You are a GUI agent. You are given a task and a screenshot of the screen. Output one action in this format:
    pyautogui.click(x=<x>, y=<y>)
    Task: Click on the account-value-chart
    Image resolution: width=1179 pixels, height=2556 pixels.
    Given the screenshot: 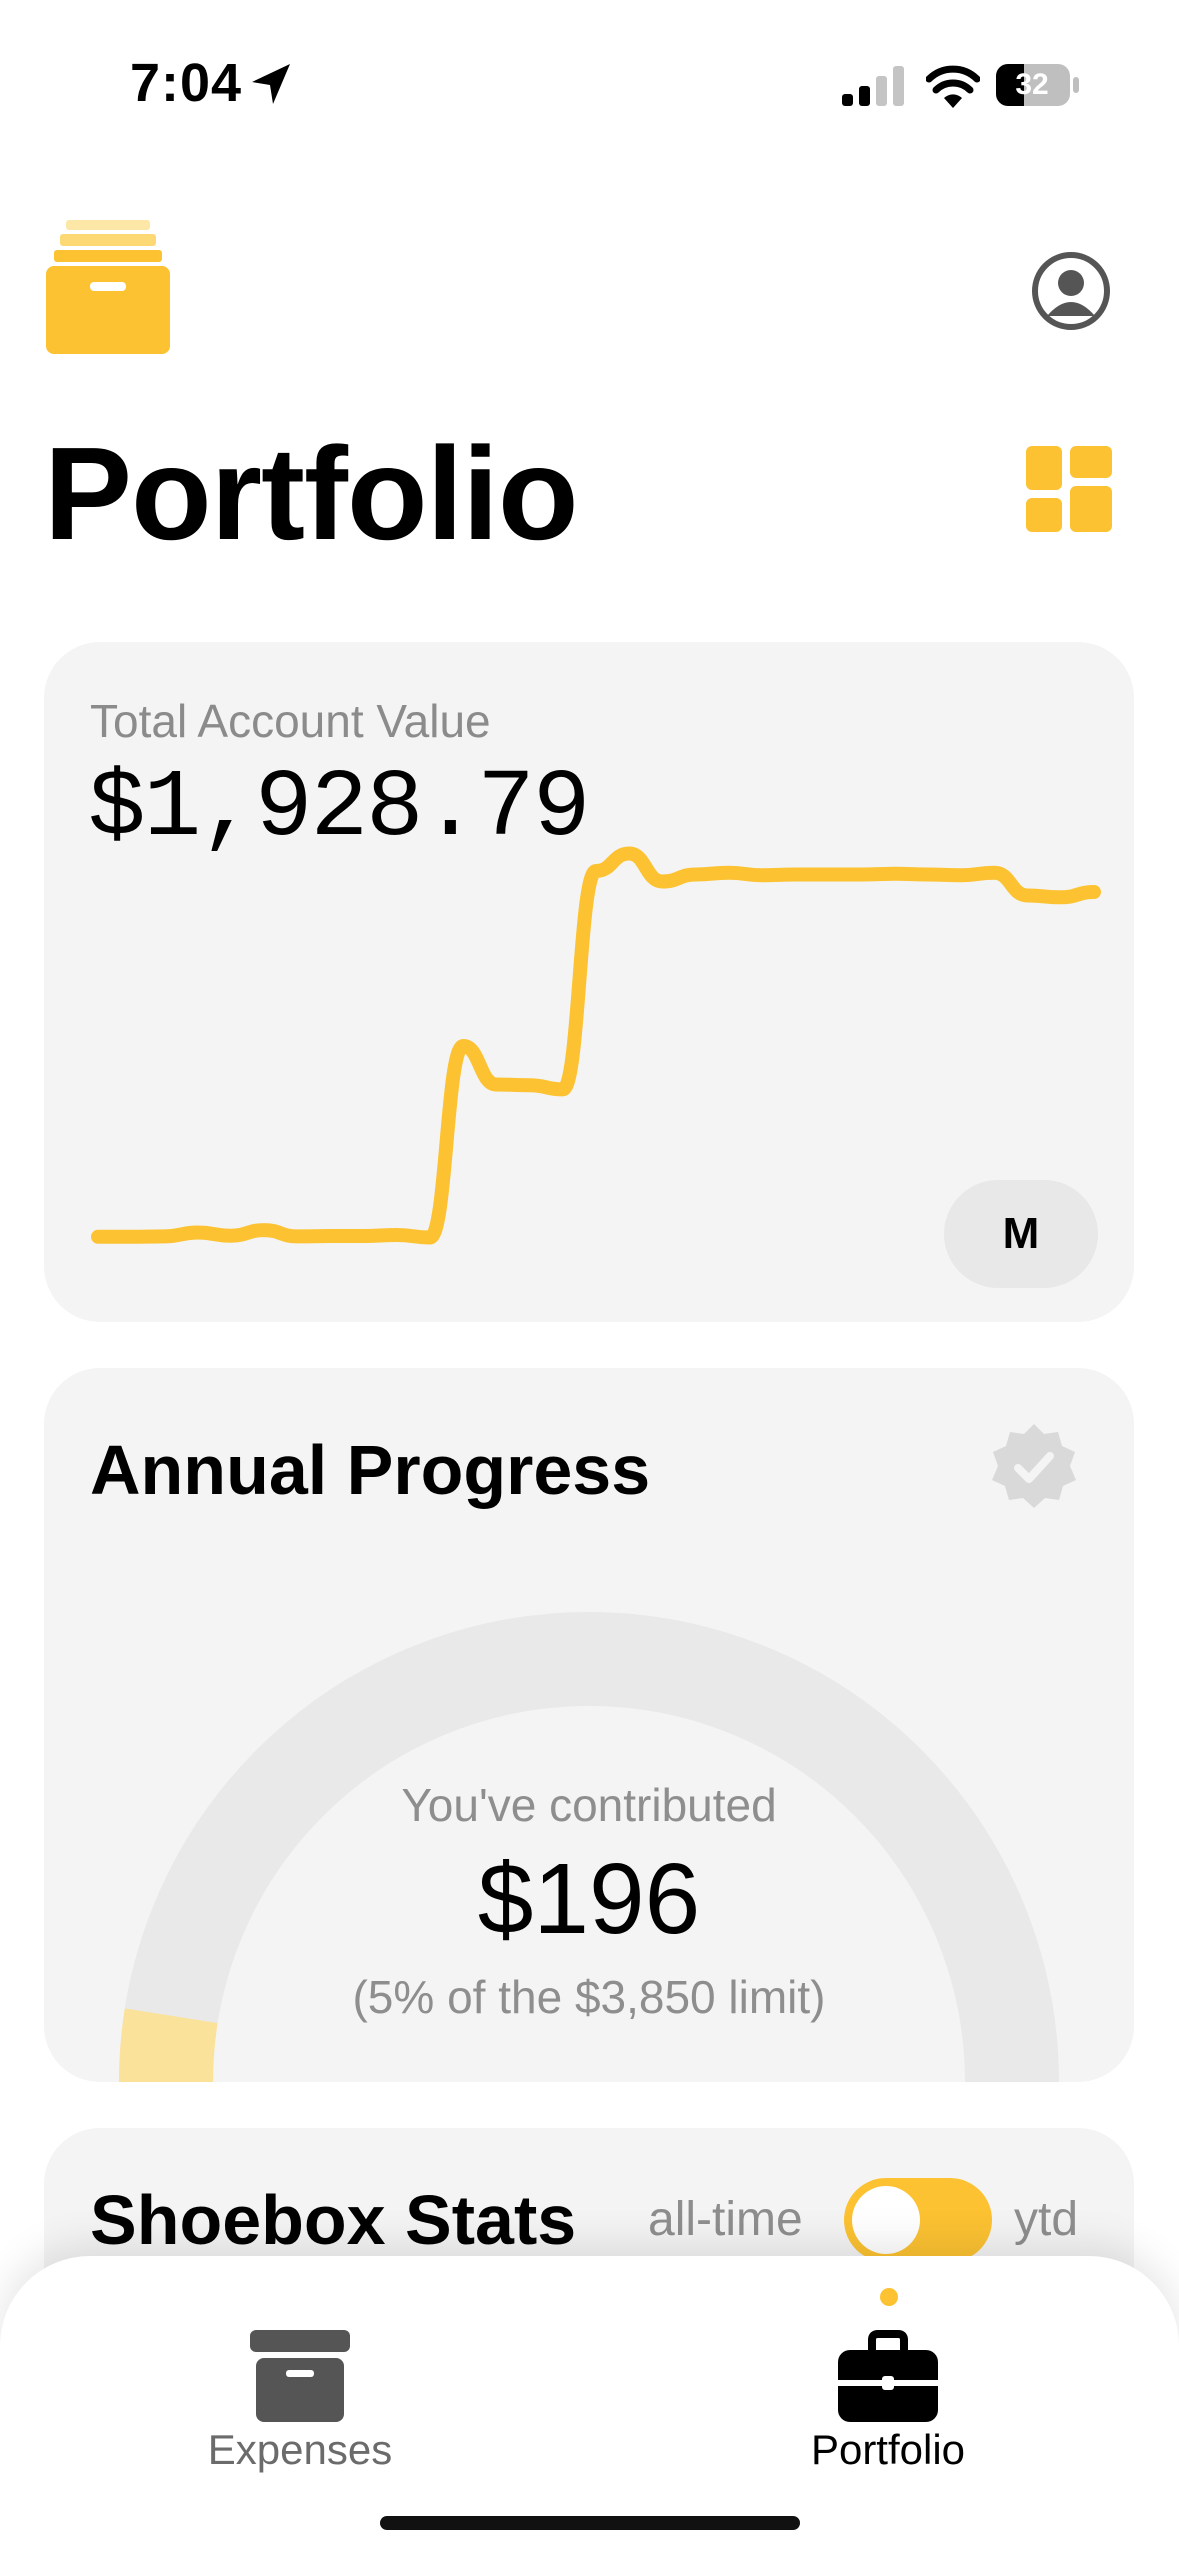 What is the action you would take?
    pyautogui.click(x=596, y=1045)
    